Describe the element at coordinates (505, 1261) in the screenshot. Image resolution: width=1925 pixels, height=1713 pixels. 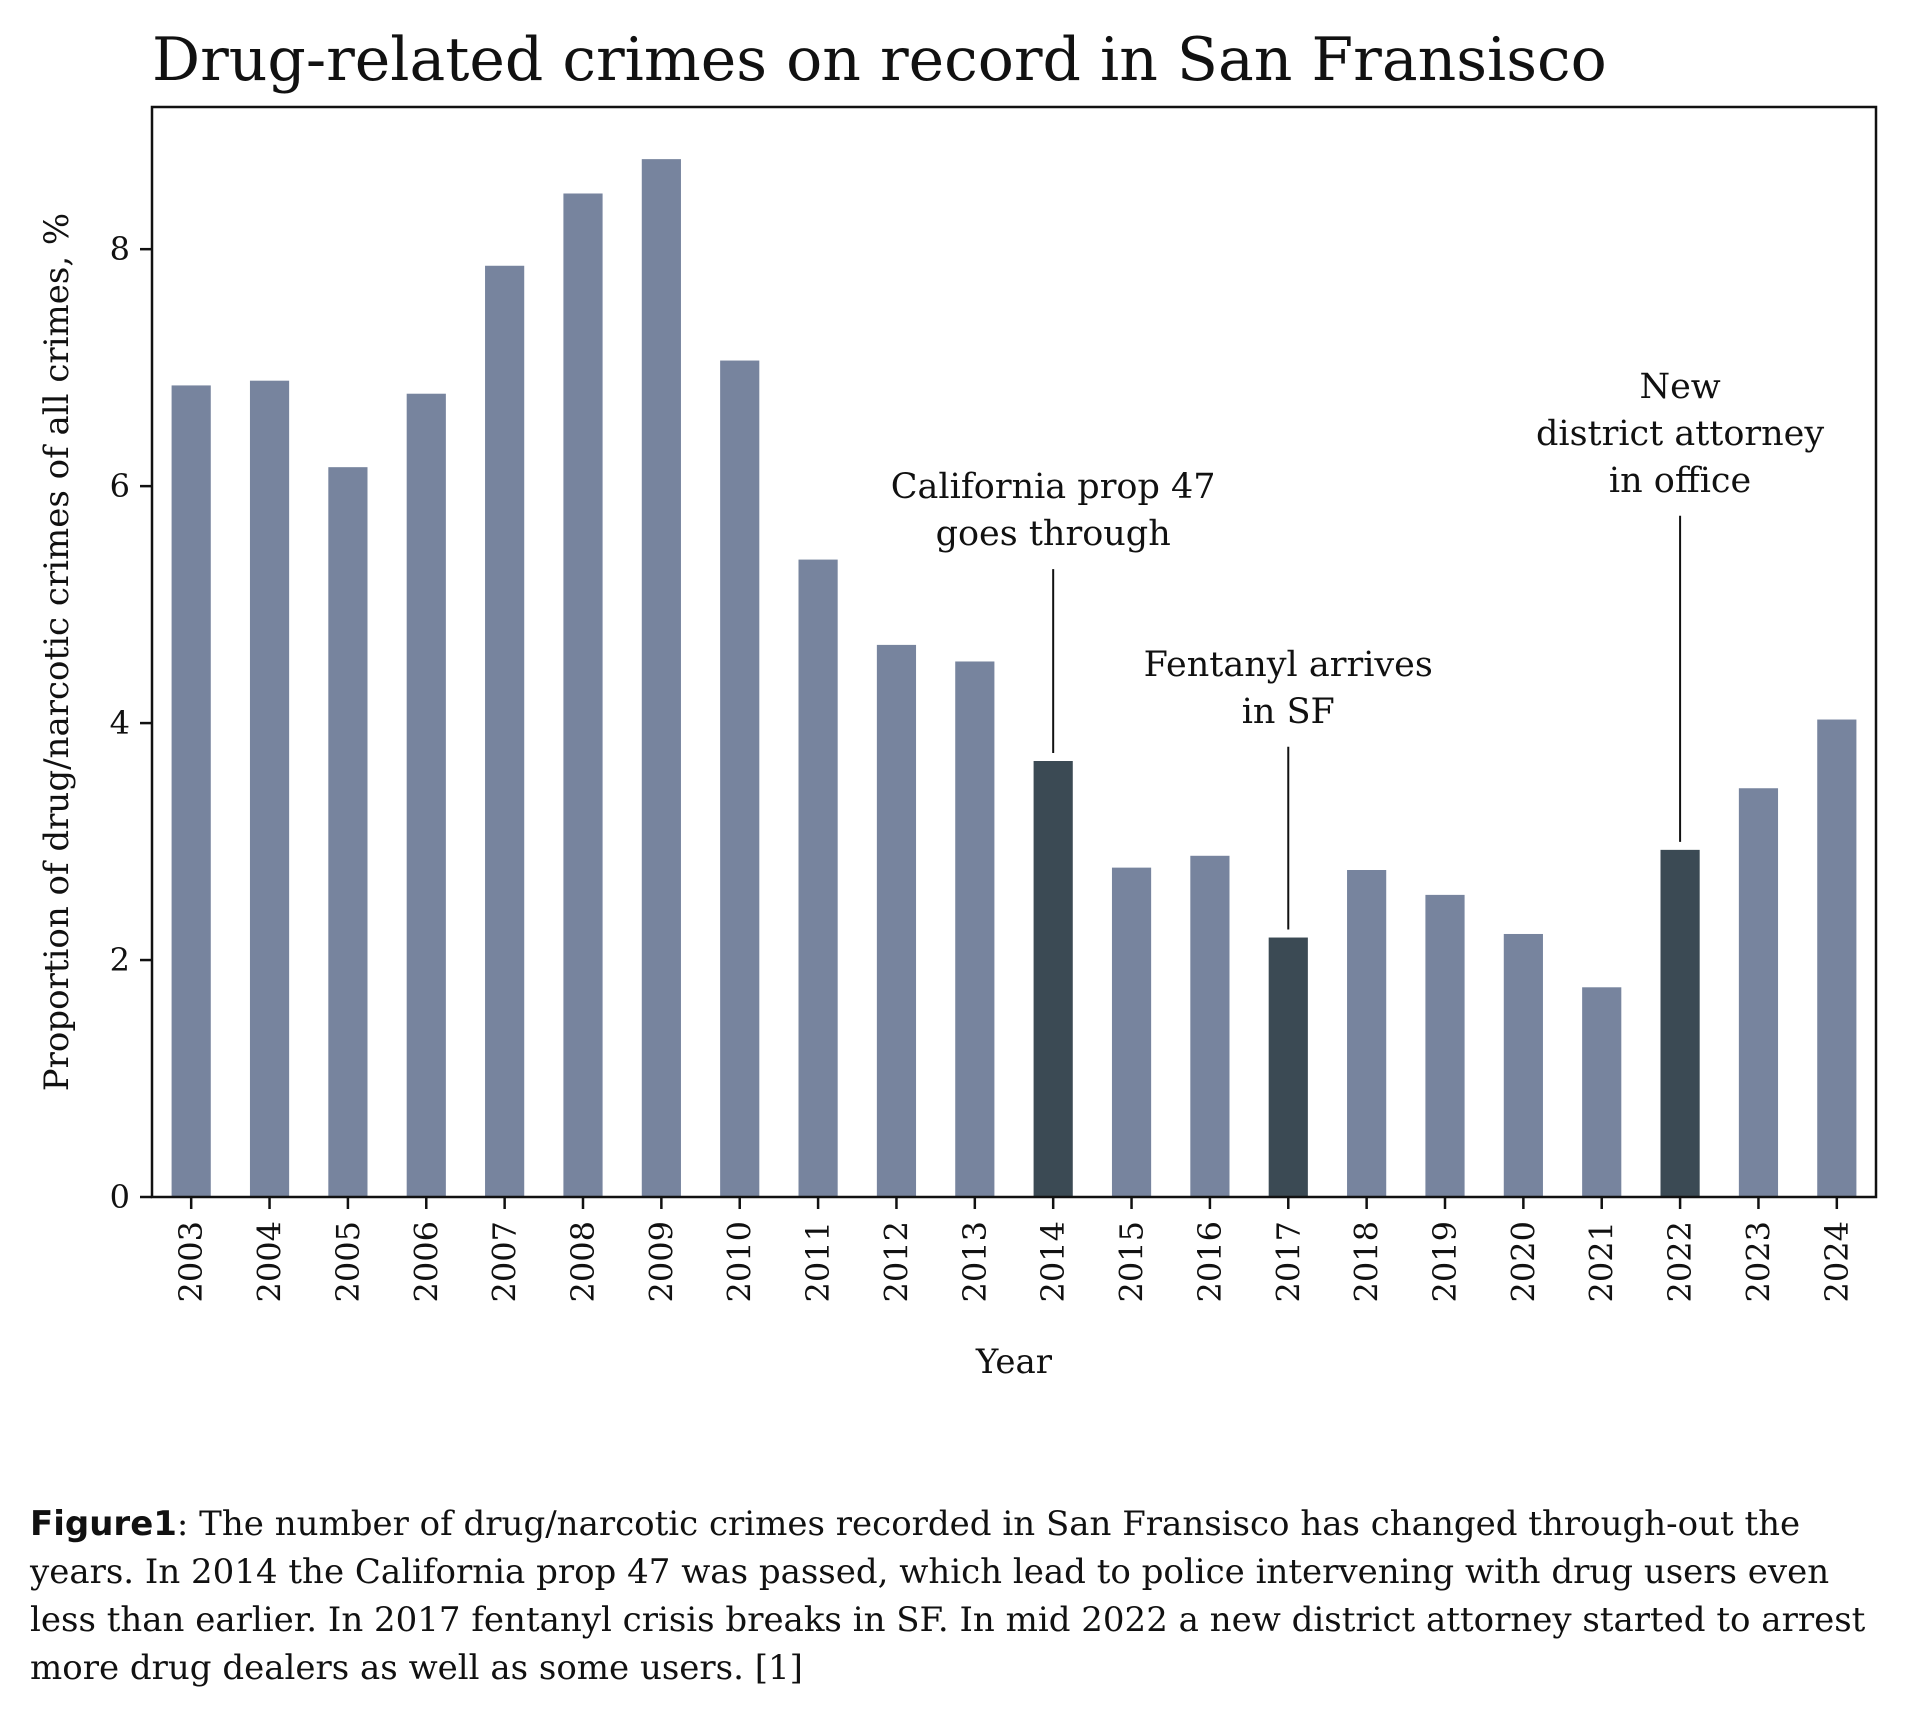
I see `x-tick-label-2007: 2007` at that location.